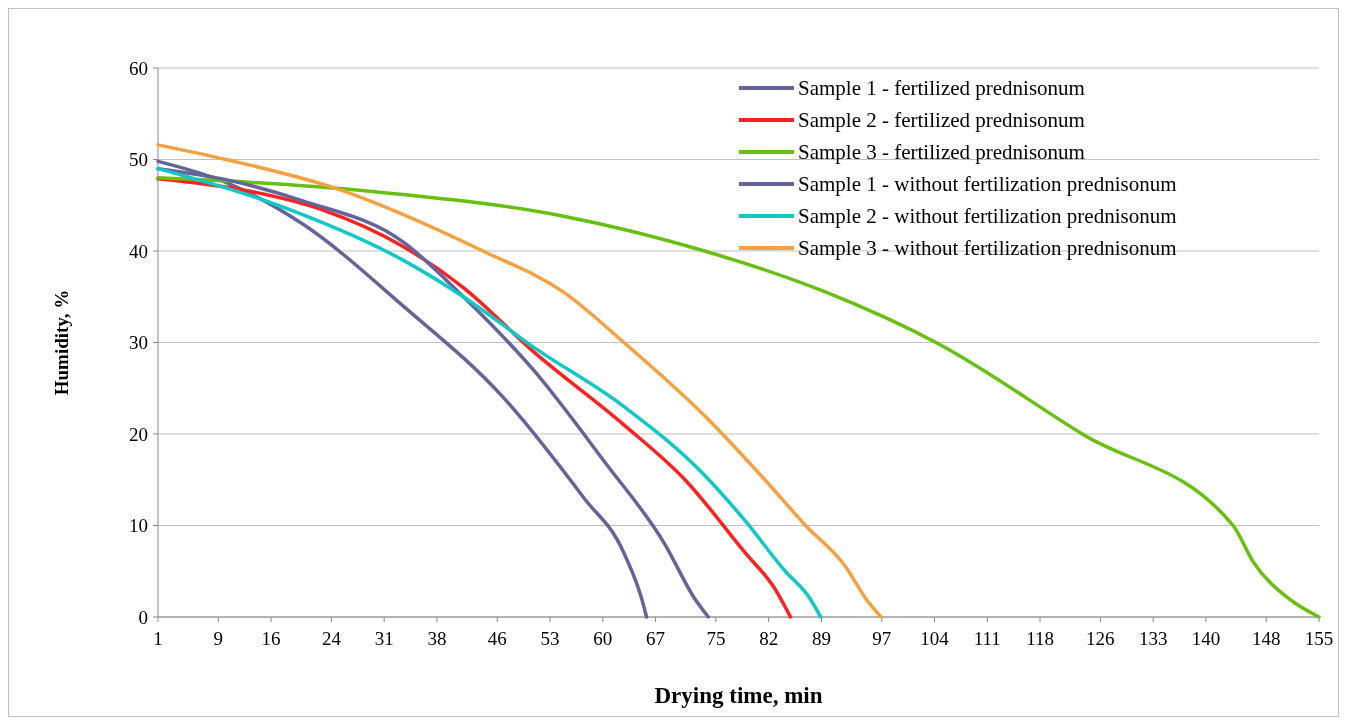 The image size is (1347, 725). I want to click on x-tick-label: 155, so click(1319, 638).